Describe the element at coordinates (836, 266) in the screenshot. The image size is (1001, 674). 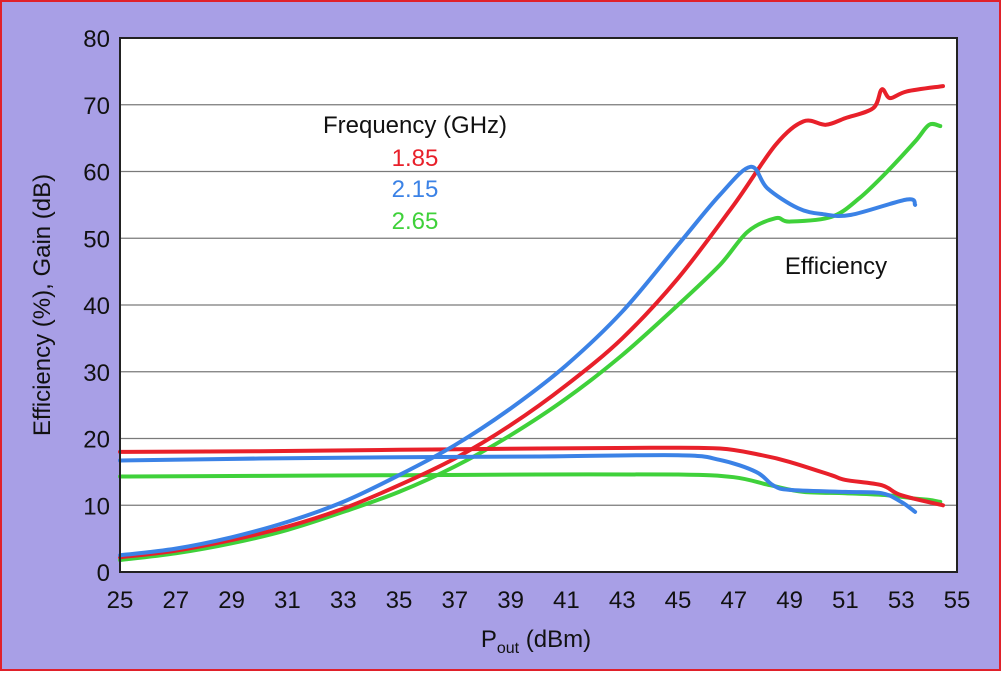
I see `efficiency-annotation: Efficiency` at that location.